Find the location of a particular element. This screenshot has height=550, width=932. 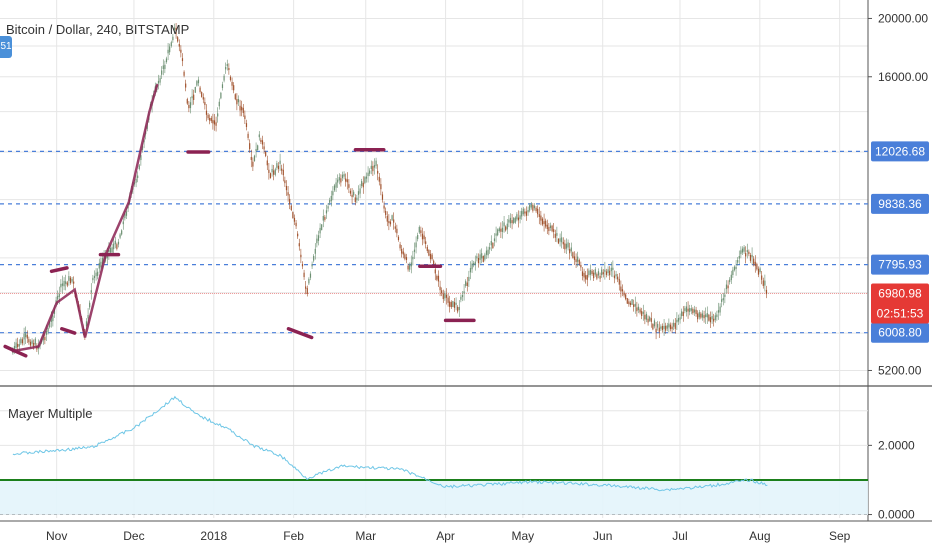

time-tick-label: Mar is located at coordinates (365, 536).